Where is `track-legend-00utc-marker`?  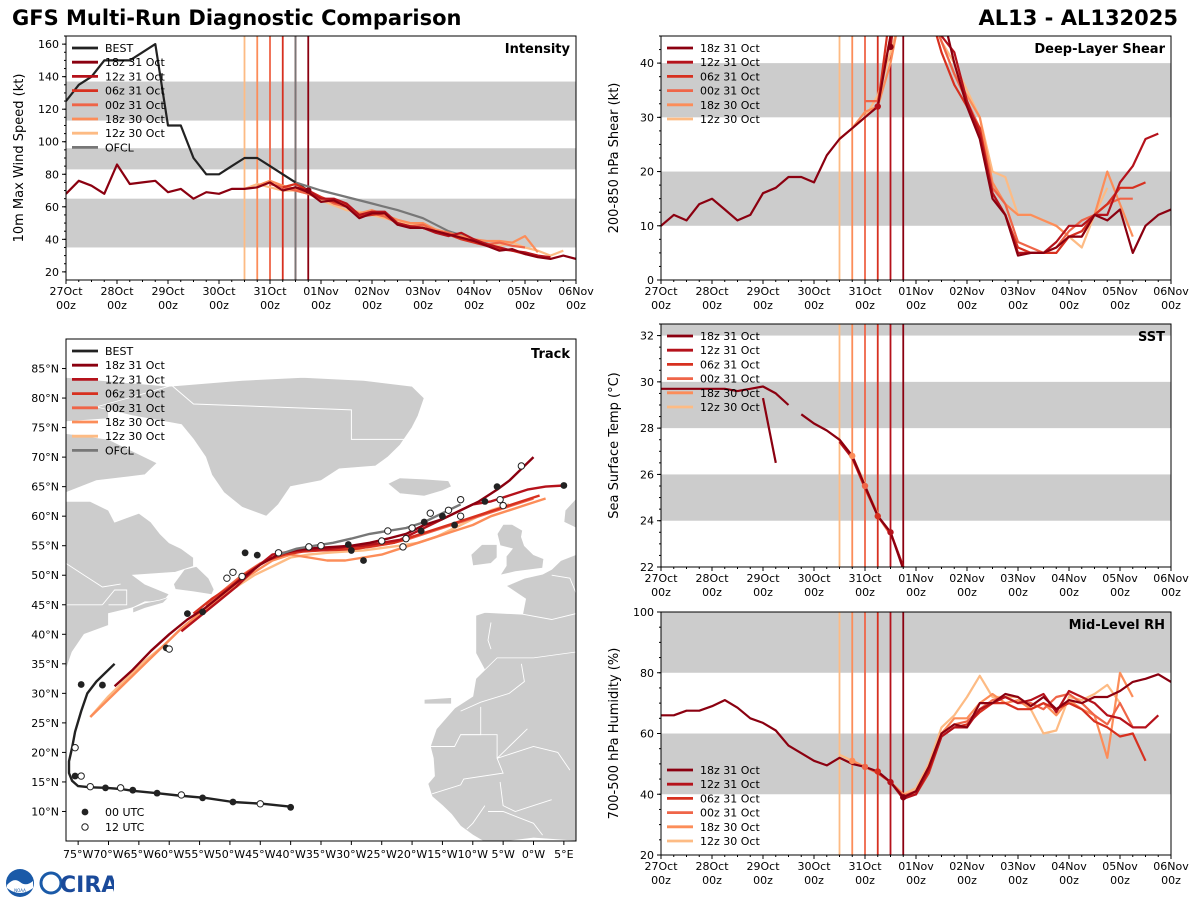 track-legend-00utc-marker is located at coordinates (85, 812).